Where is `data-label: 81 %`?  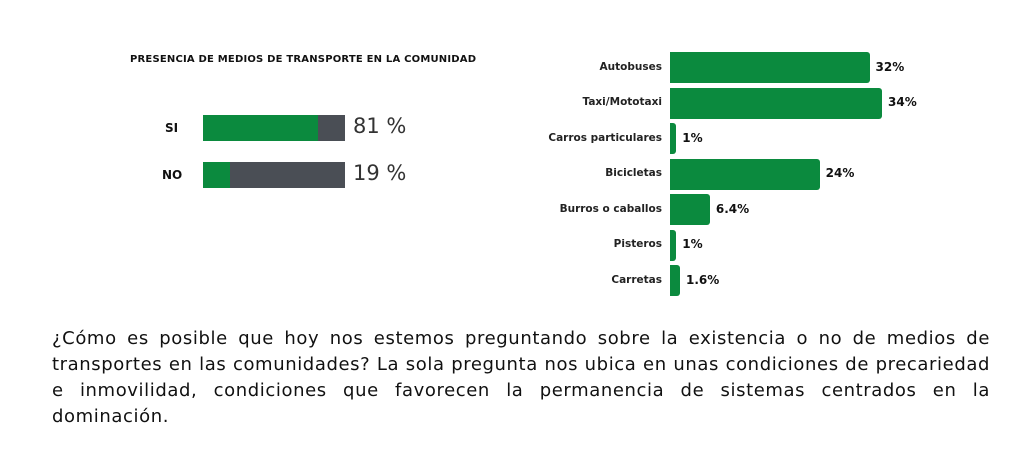 data-label: 81 % is located at coordinates (380, 126).